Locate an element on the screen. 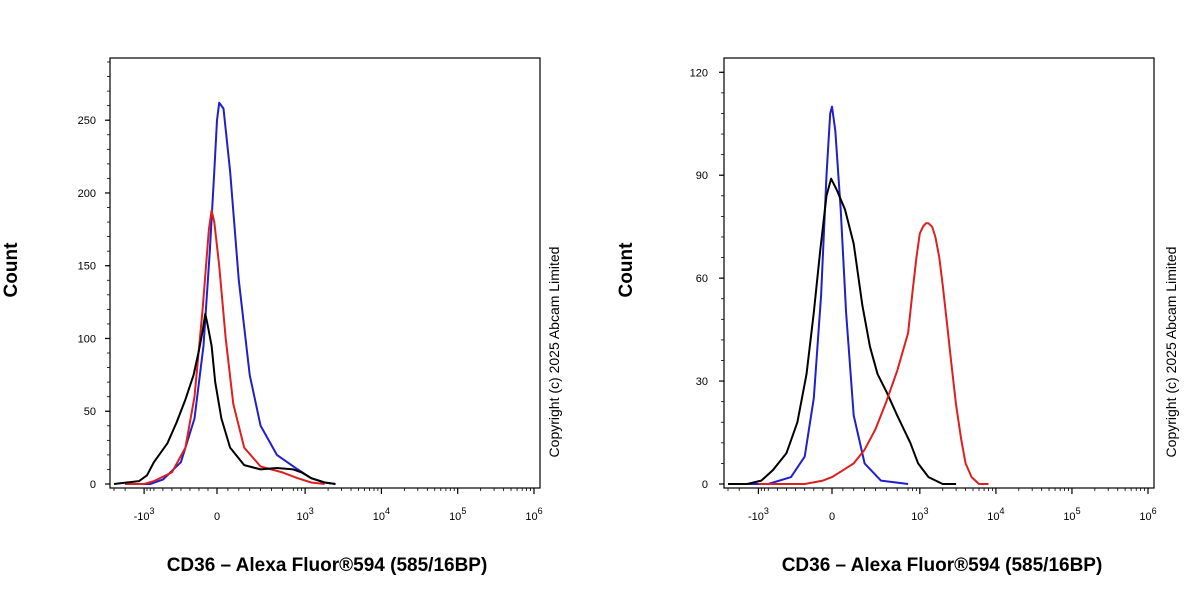 This screenshot has height=600, width=1200. y-tick-label: 50 is located at coordinates (90, 412).